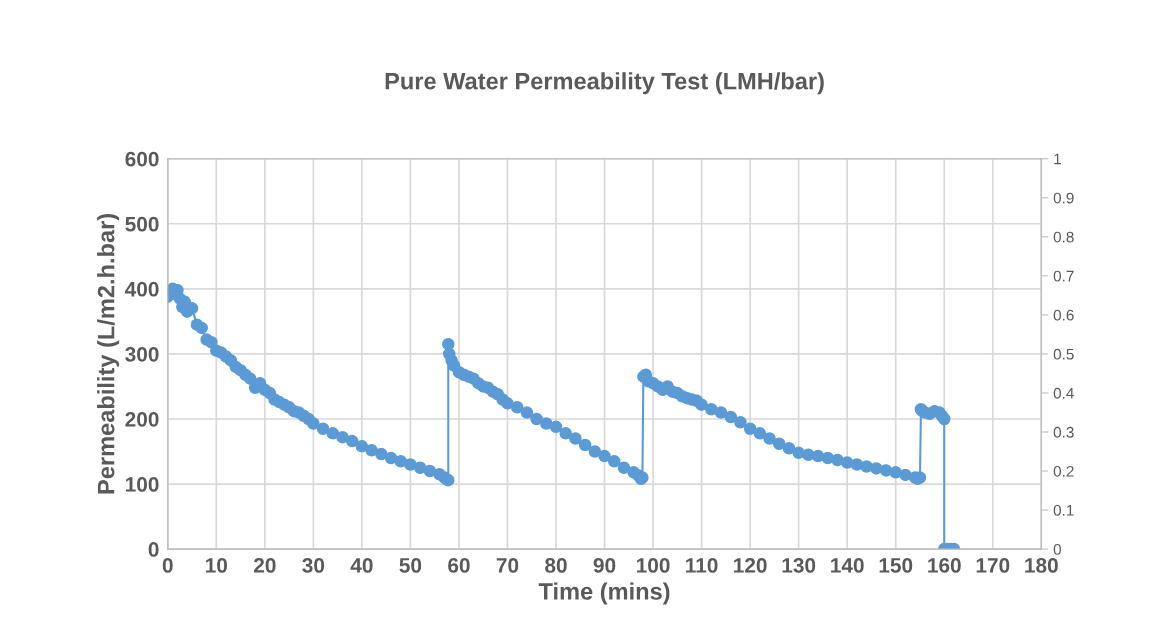 This screenshot has height=640, width=1157. Describe the element at coordinates (1063, 315) in the screenshot. I see `y2-tick-label: 0.6` at that location.